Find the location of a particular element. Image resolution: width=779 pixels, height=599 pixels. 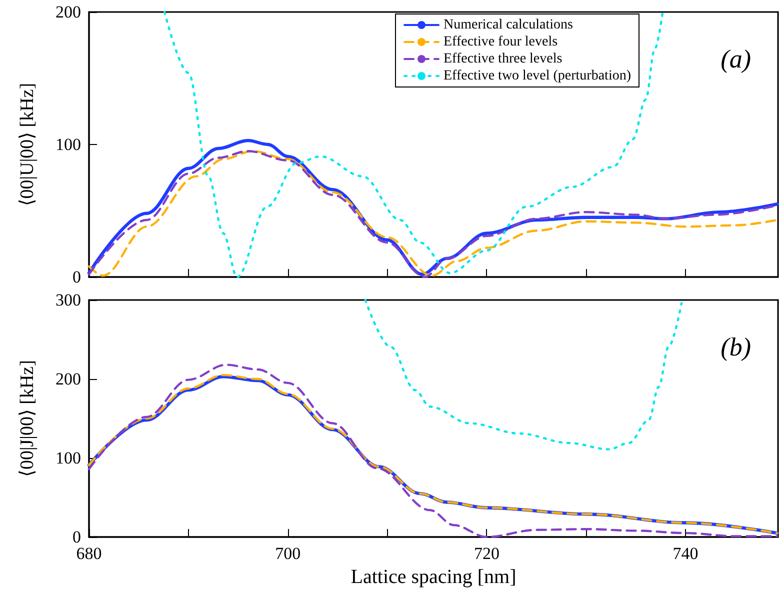

y-axis-title: ⟨00|J|00⟩ [kHz] is located at coordinates (27, 418).